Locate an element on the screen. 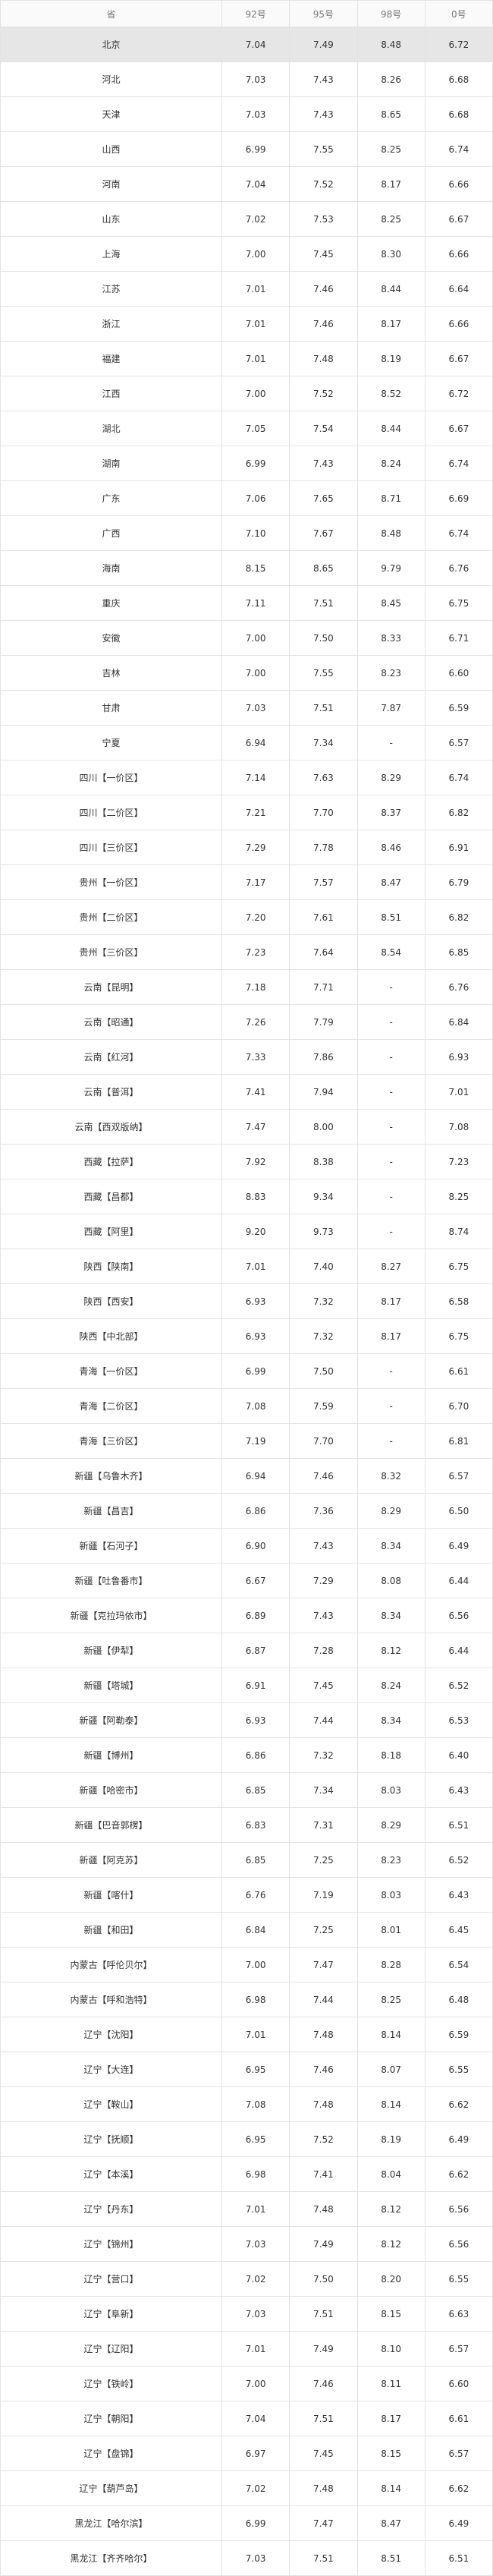  region-cell: 广东 is located at coordinates (111, 498).